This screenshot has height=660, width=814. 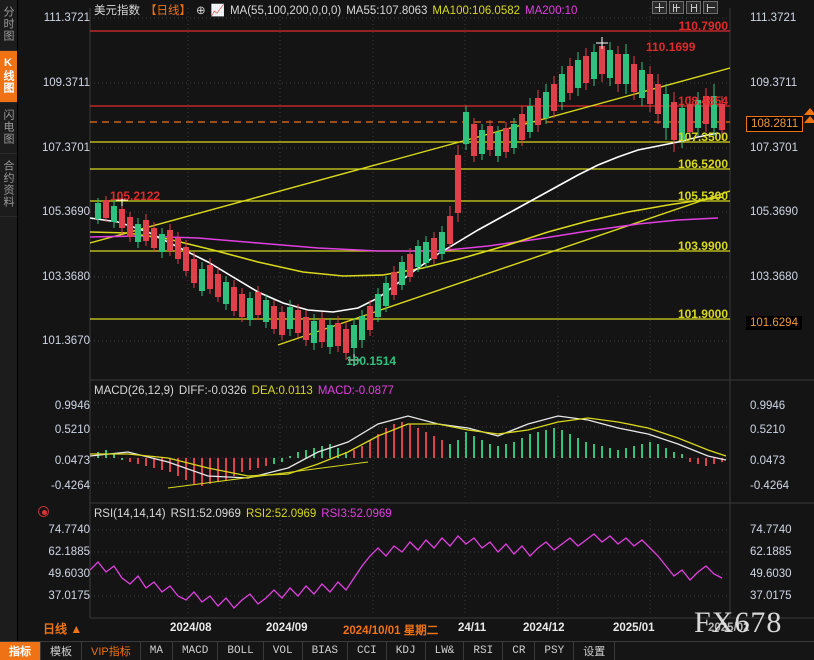 I want to click on rsi-axis-3: 37.0175, so click(x=69, y=596).